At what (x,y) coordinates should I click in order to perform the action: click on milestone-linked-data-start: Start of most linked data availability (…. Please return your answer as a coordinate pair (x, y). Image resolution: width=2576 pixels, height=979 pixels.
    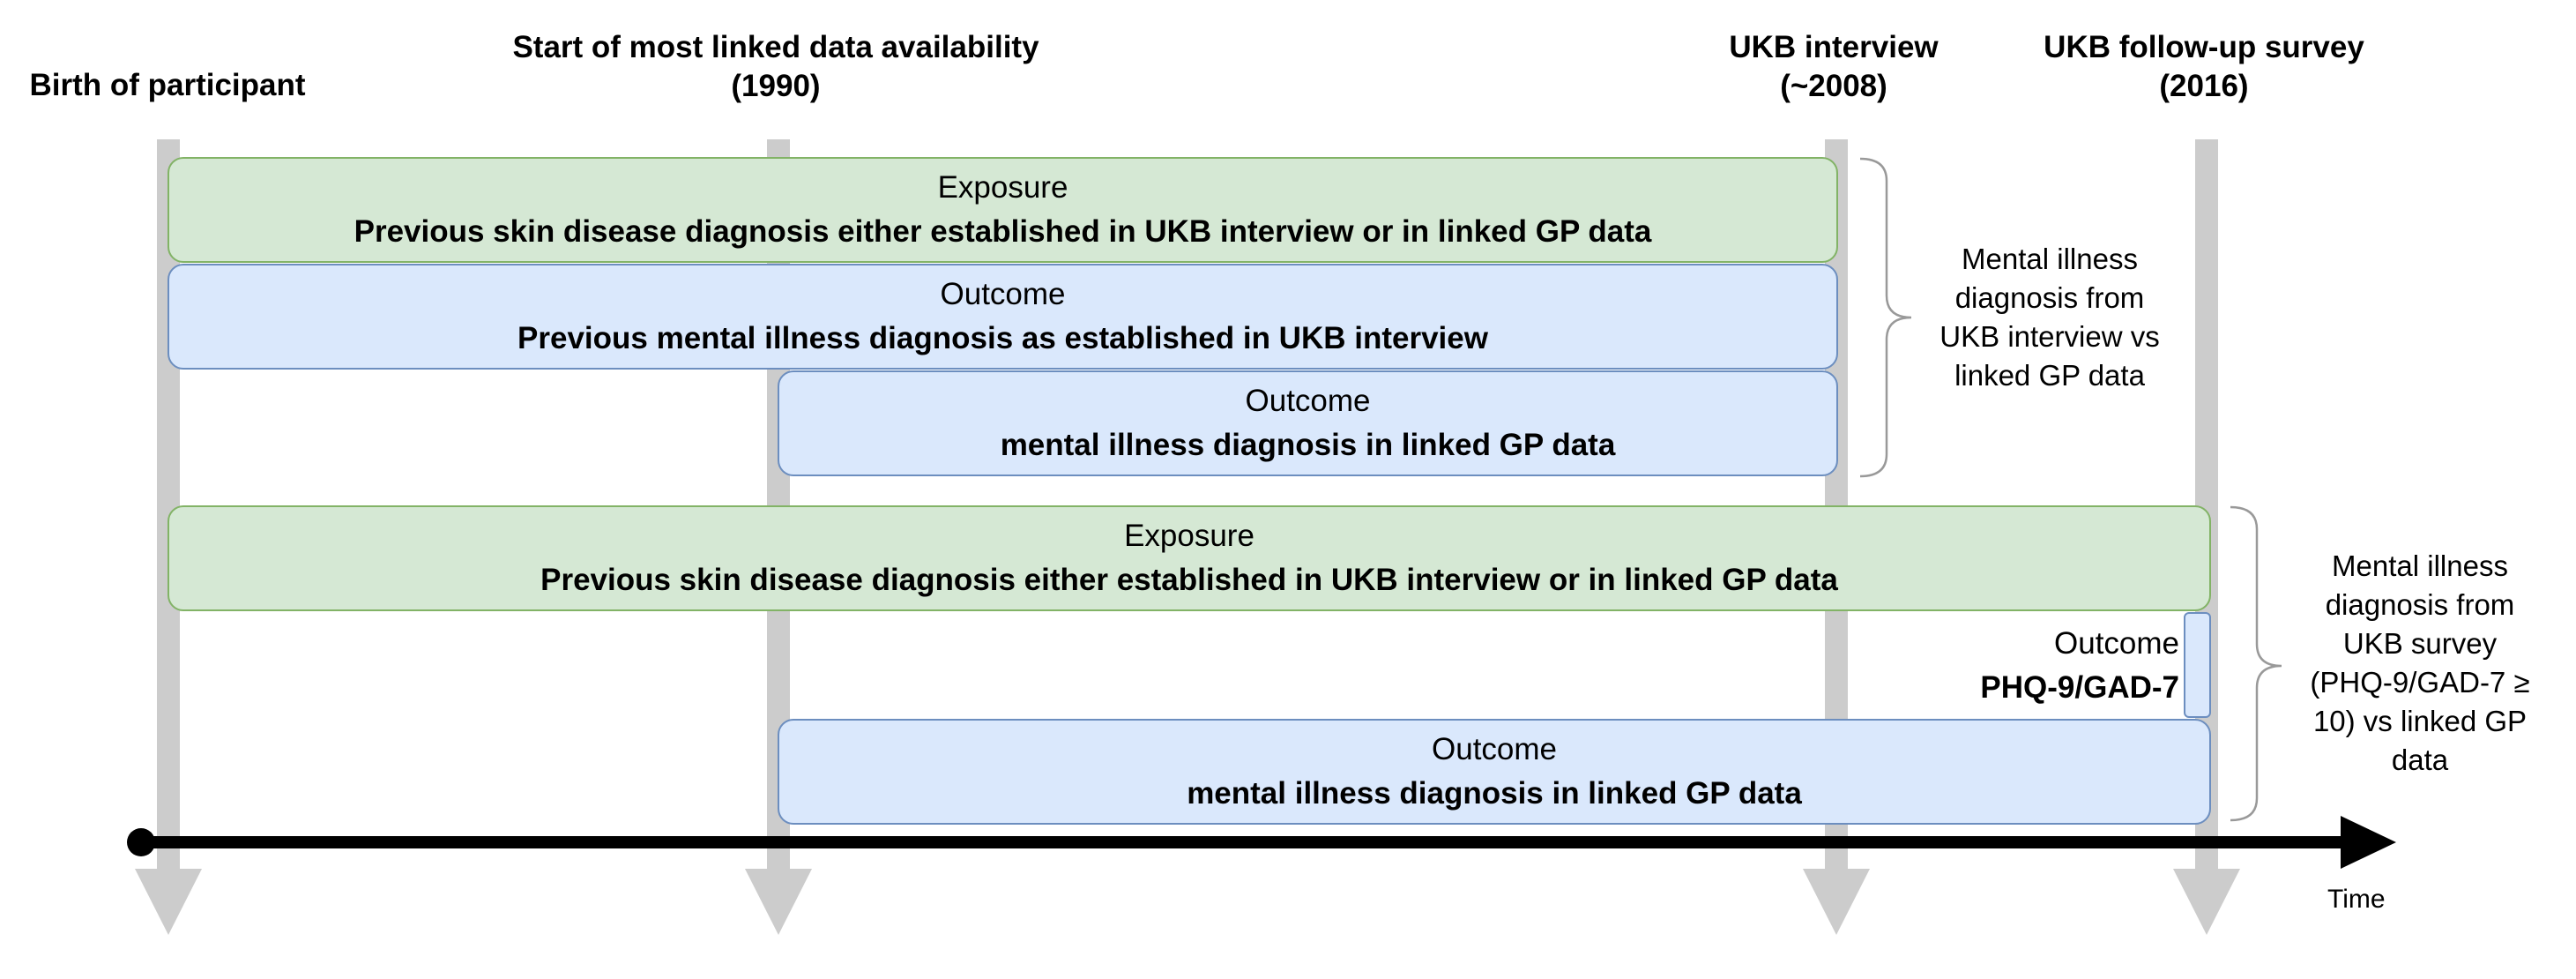
    Looking at the image, I should click on (775, 67).